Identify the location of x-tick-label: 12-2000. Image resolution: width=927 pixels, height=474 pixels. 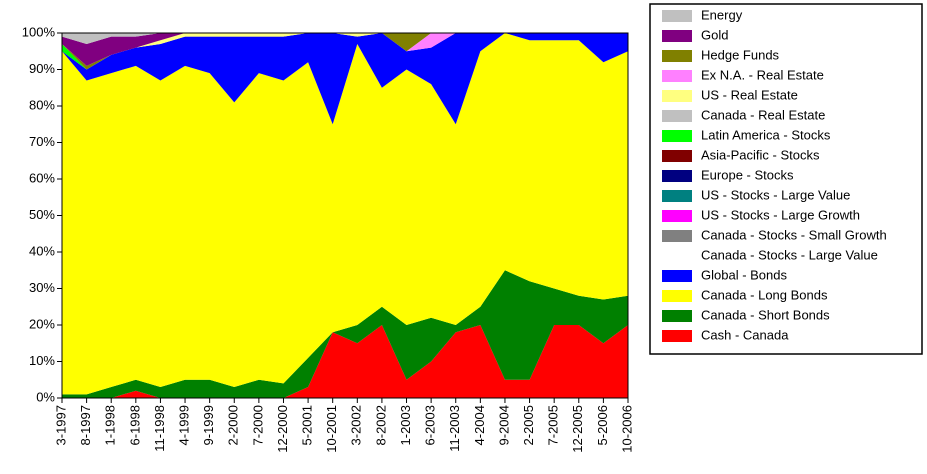
(282, 429).